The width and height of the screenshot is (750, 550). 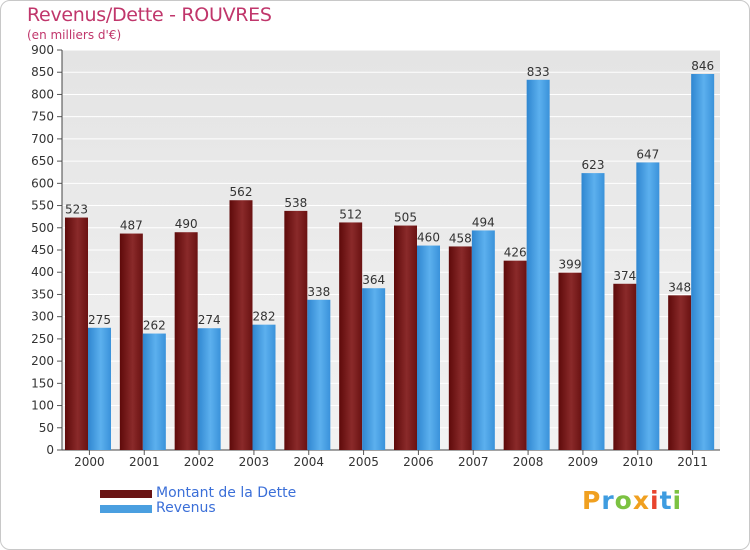 I want to click on data-label-dette: 512, so click(x=350, y=214).